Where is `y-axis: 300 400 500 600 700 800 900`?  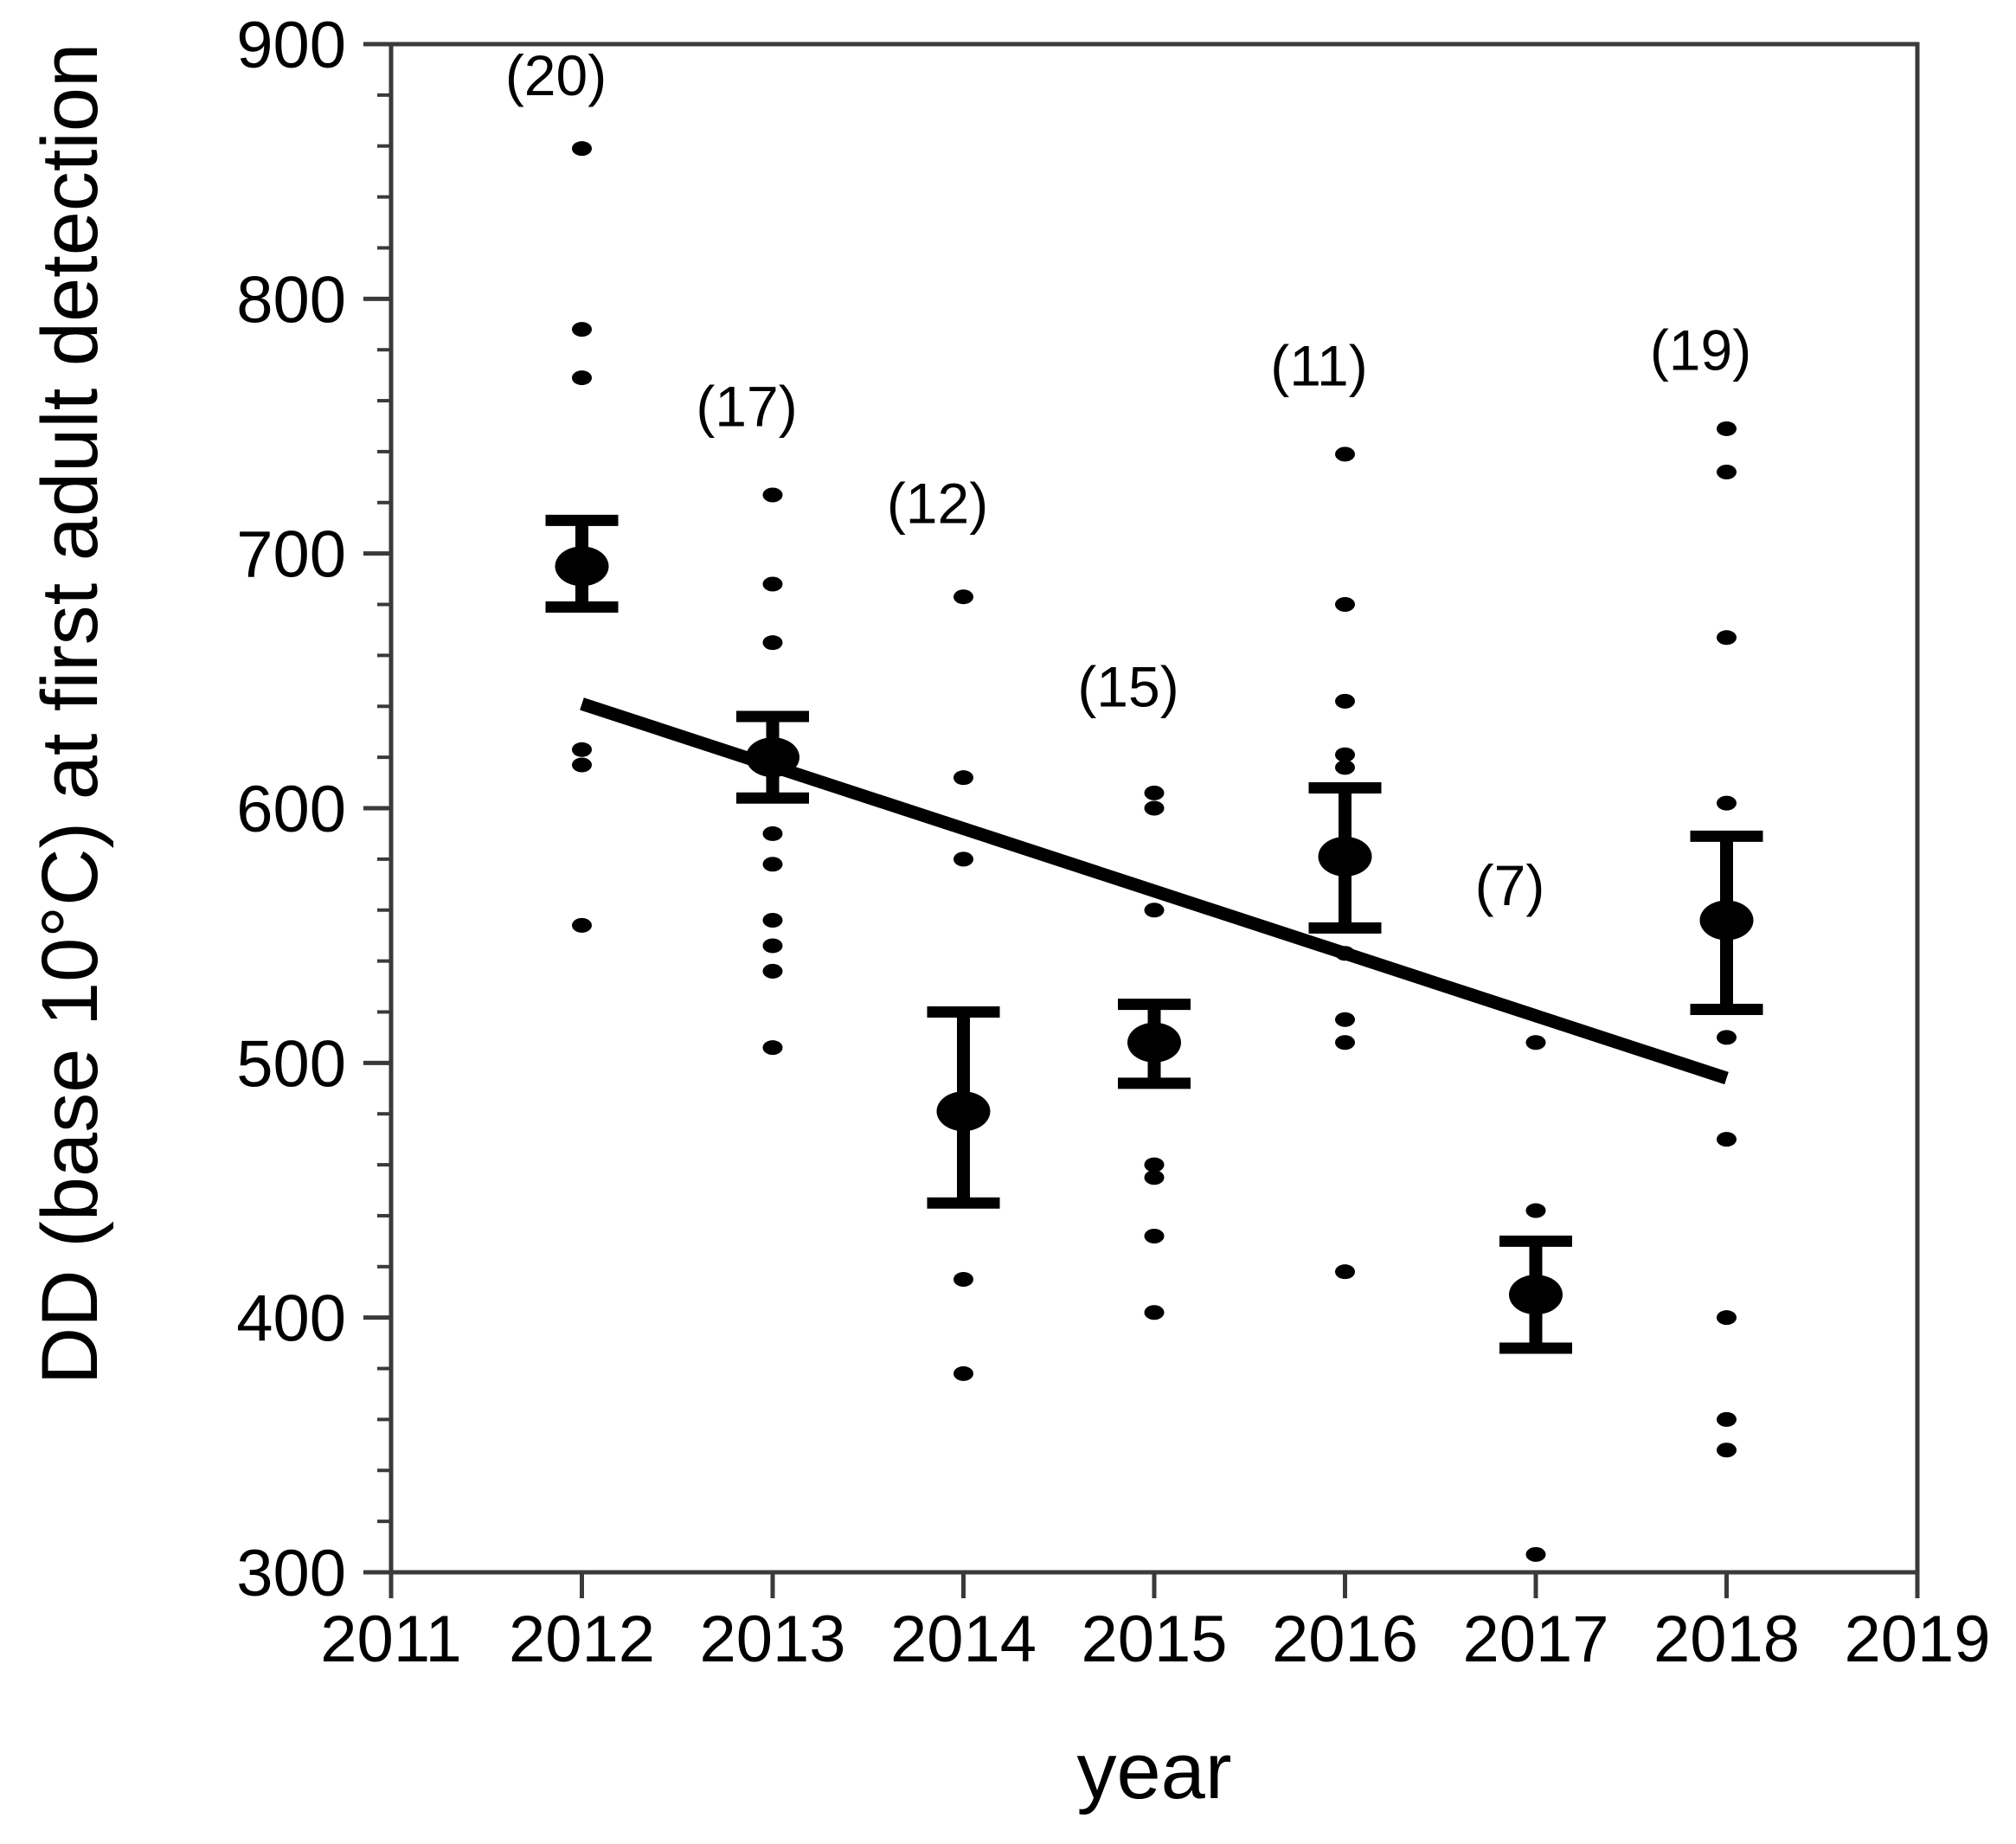
y-axis: 300 400 500 600 700 800 900 is located at coordinates (313, 809).